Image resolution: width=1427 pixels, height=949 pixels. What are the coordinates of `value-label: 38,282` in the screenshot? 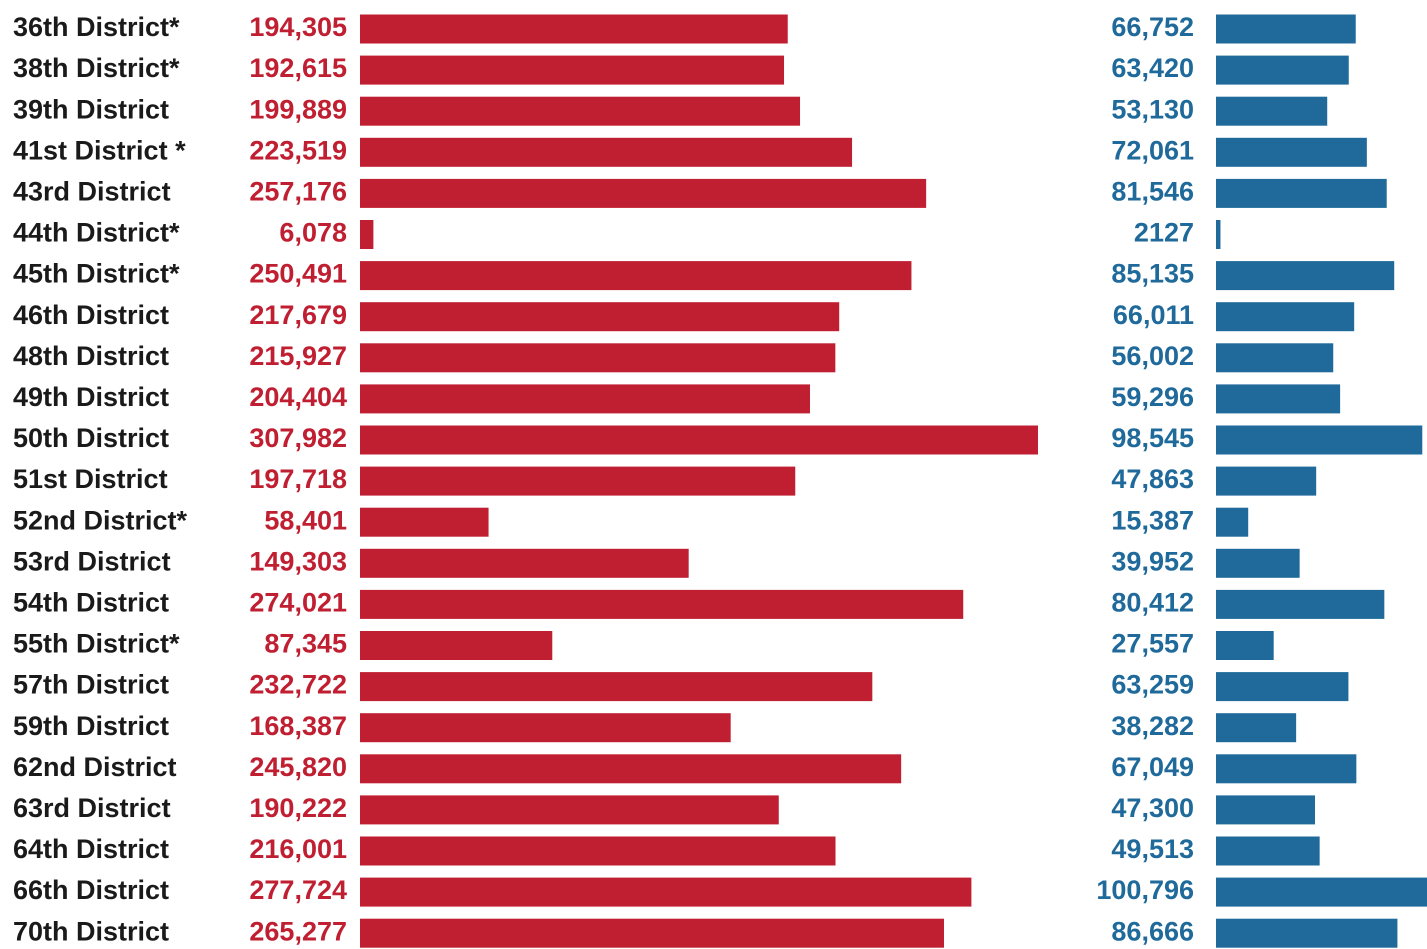 It's located at (1152, 726).